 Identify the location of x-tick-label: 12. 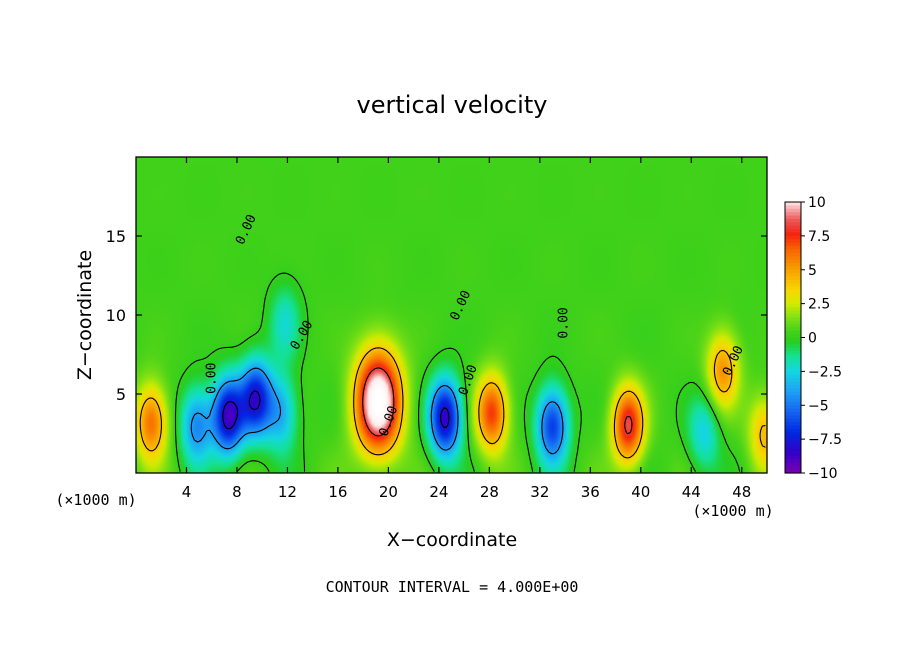
(287, 492).